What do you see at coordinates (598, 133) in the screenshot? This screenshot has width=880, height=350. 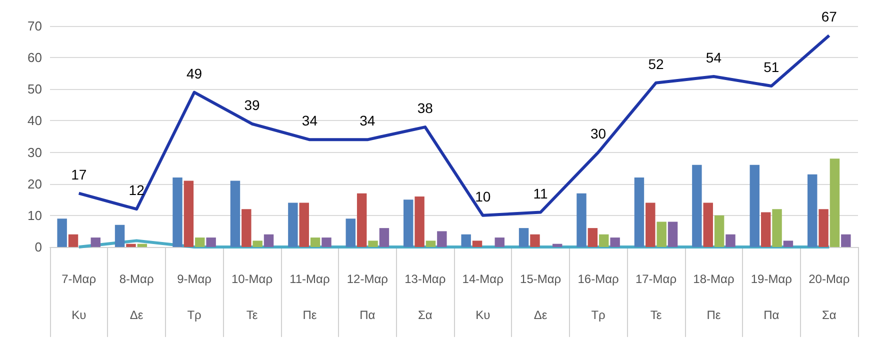 I see `data-label: 30` at bounding box center [598, 133].